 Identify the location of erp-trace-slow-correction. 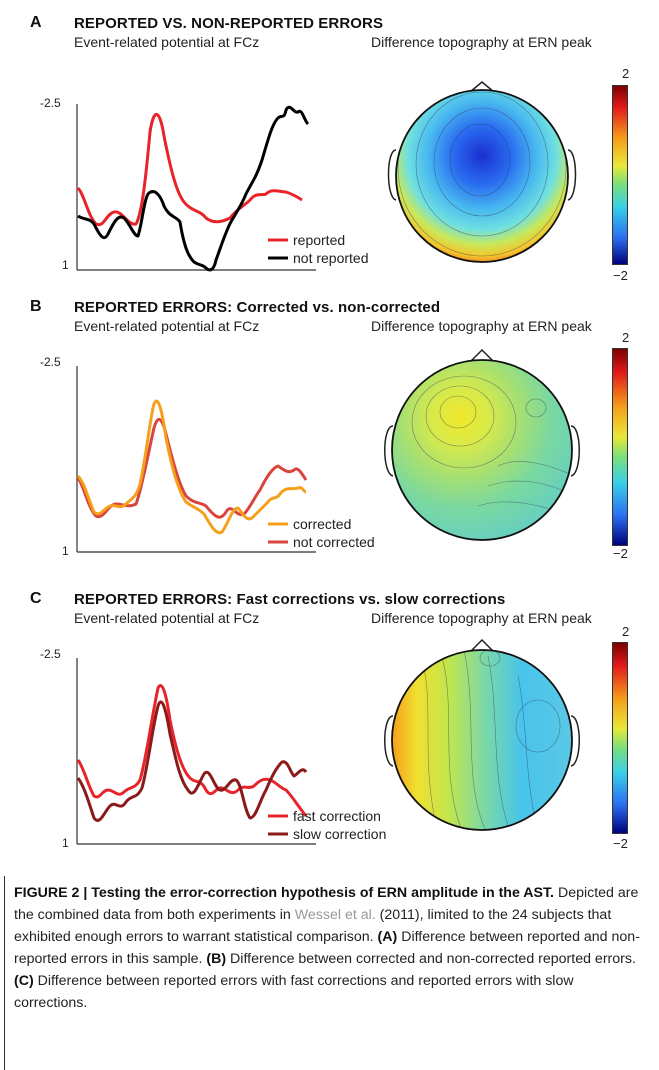
(192, 761).